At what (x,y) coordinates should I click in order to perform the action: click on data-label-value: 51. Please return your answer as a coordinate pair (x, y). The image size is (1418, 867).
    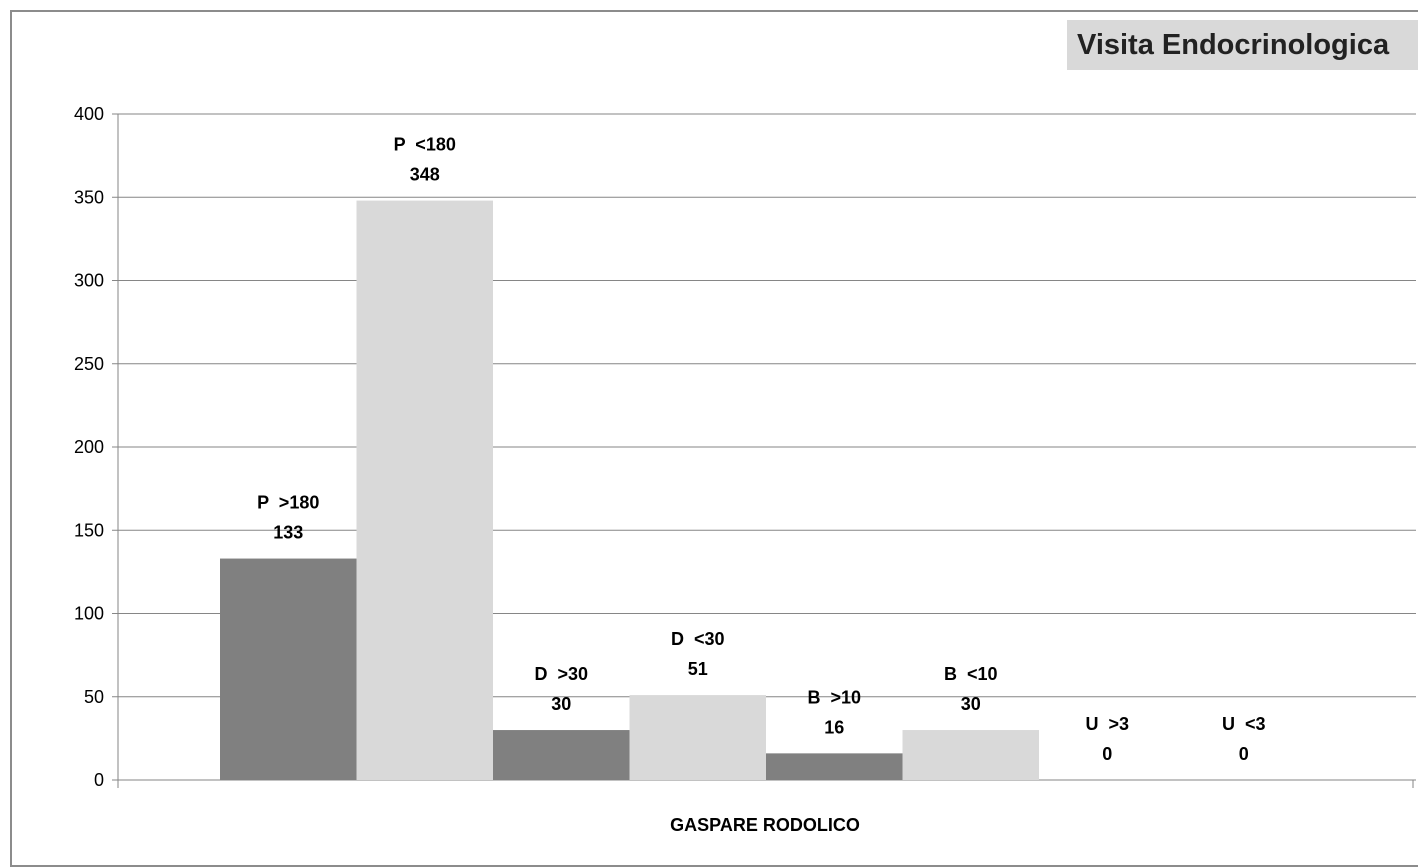
    Looking at the image, I should click on (698, 669).